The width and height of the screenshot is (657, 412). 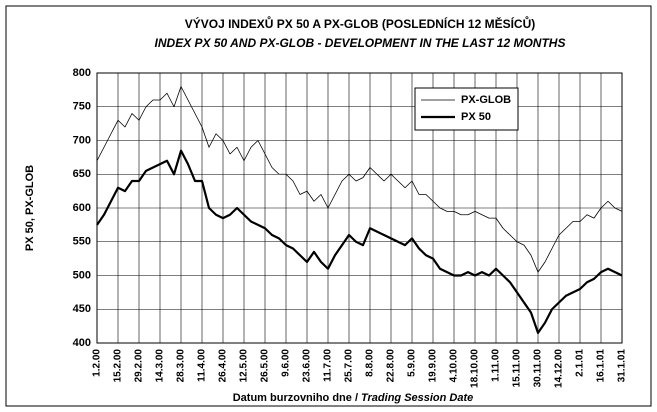 What do you see at coordinates (82, 309) in the screenshot?
I see `y-tick-label: 450` at bounding box center [82, 309].